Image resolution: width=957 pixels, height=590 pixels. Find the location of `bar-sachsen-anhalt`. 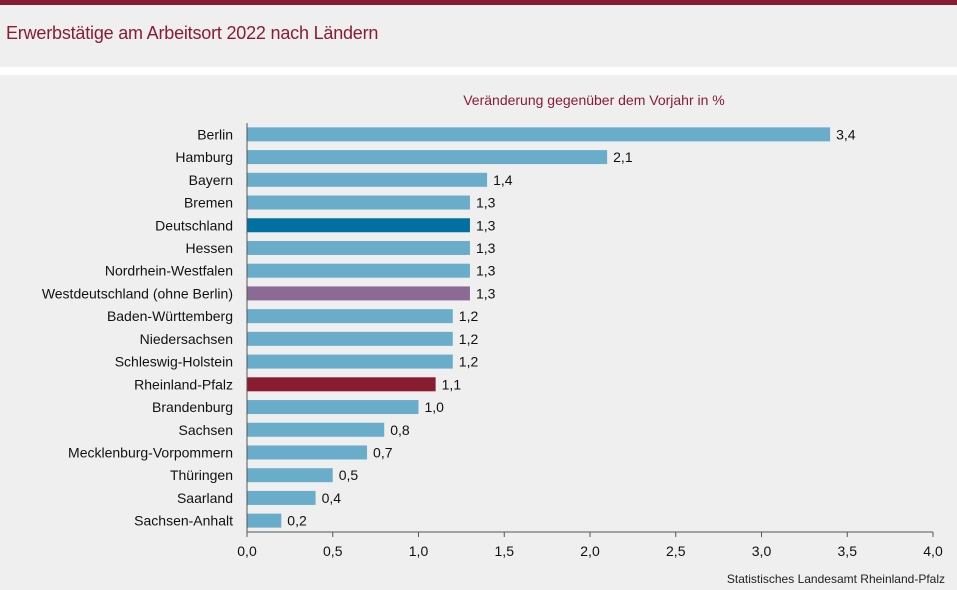

bar-sachsen-anhalt is located at coordinates (264, 520).